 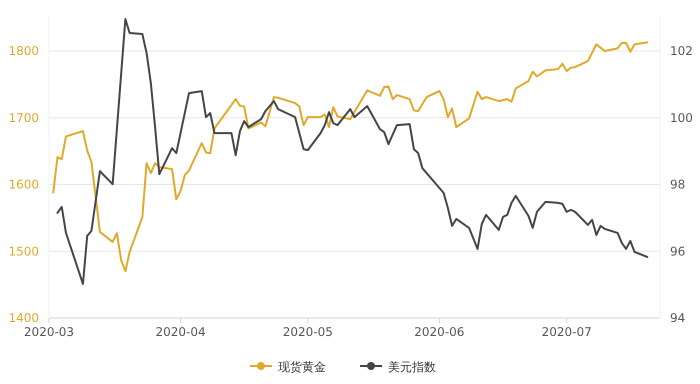 I want to click on y-tick-label: 1500, so click(x=23, y=251).